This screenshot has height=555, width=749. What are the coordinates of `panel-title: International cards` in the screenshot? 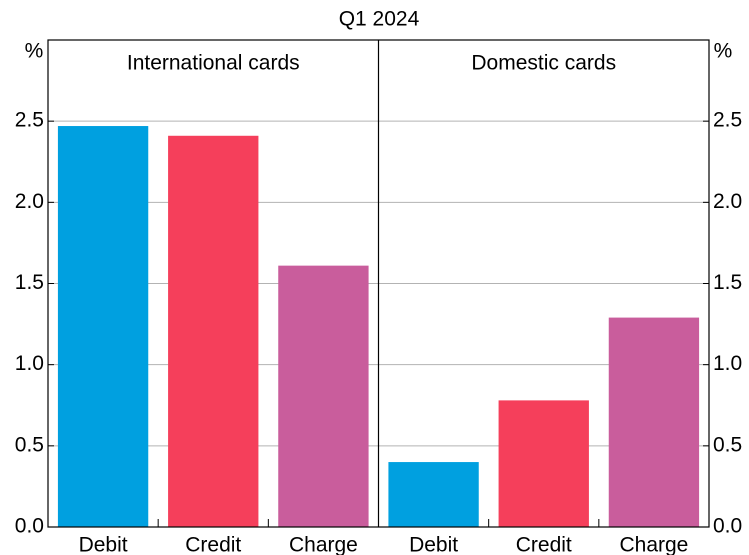 It's located at (213, 63).